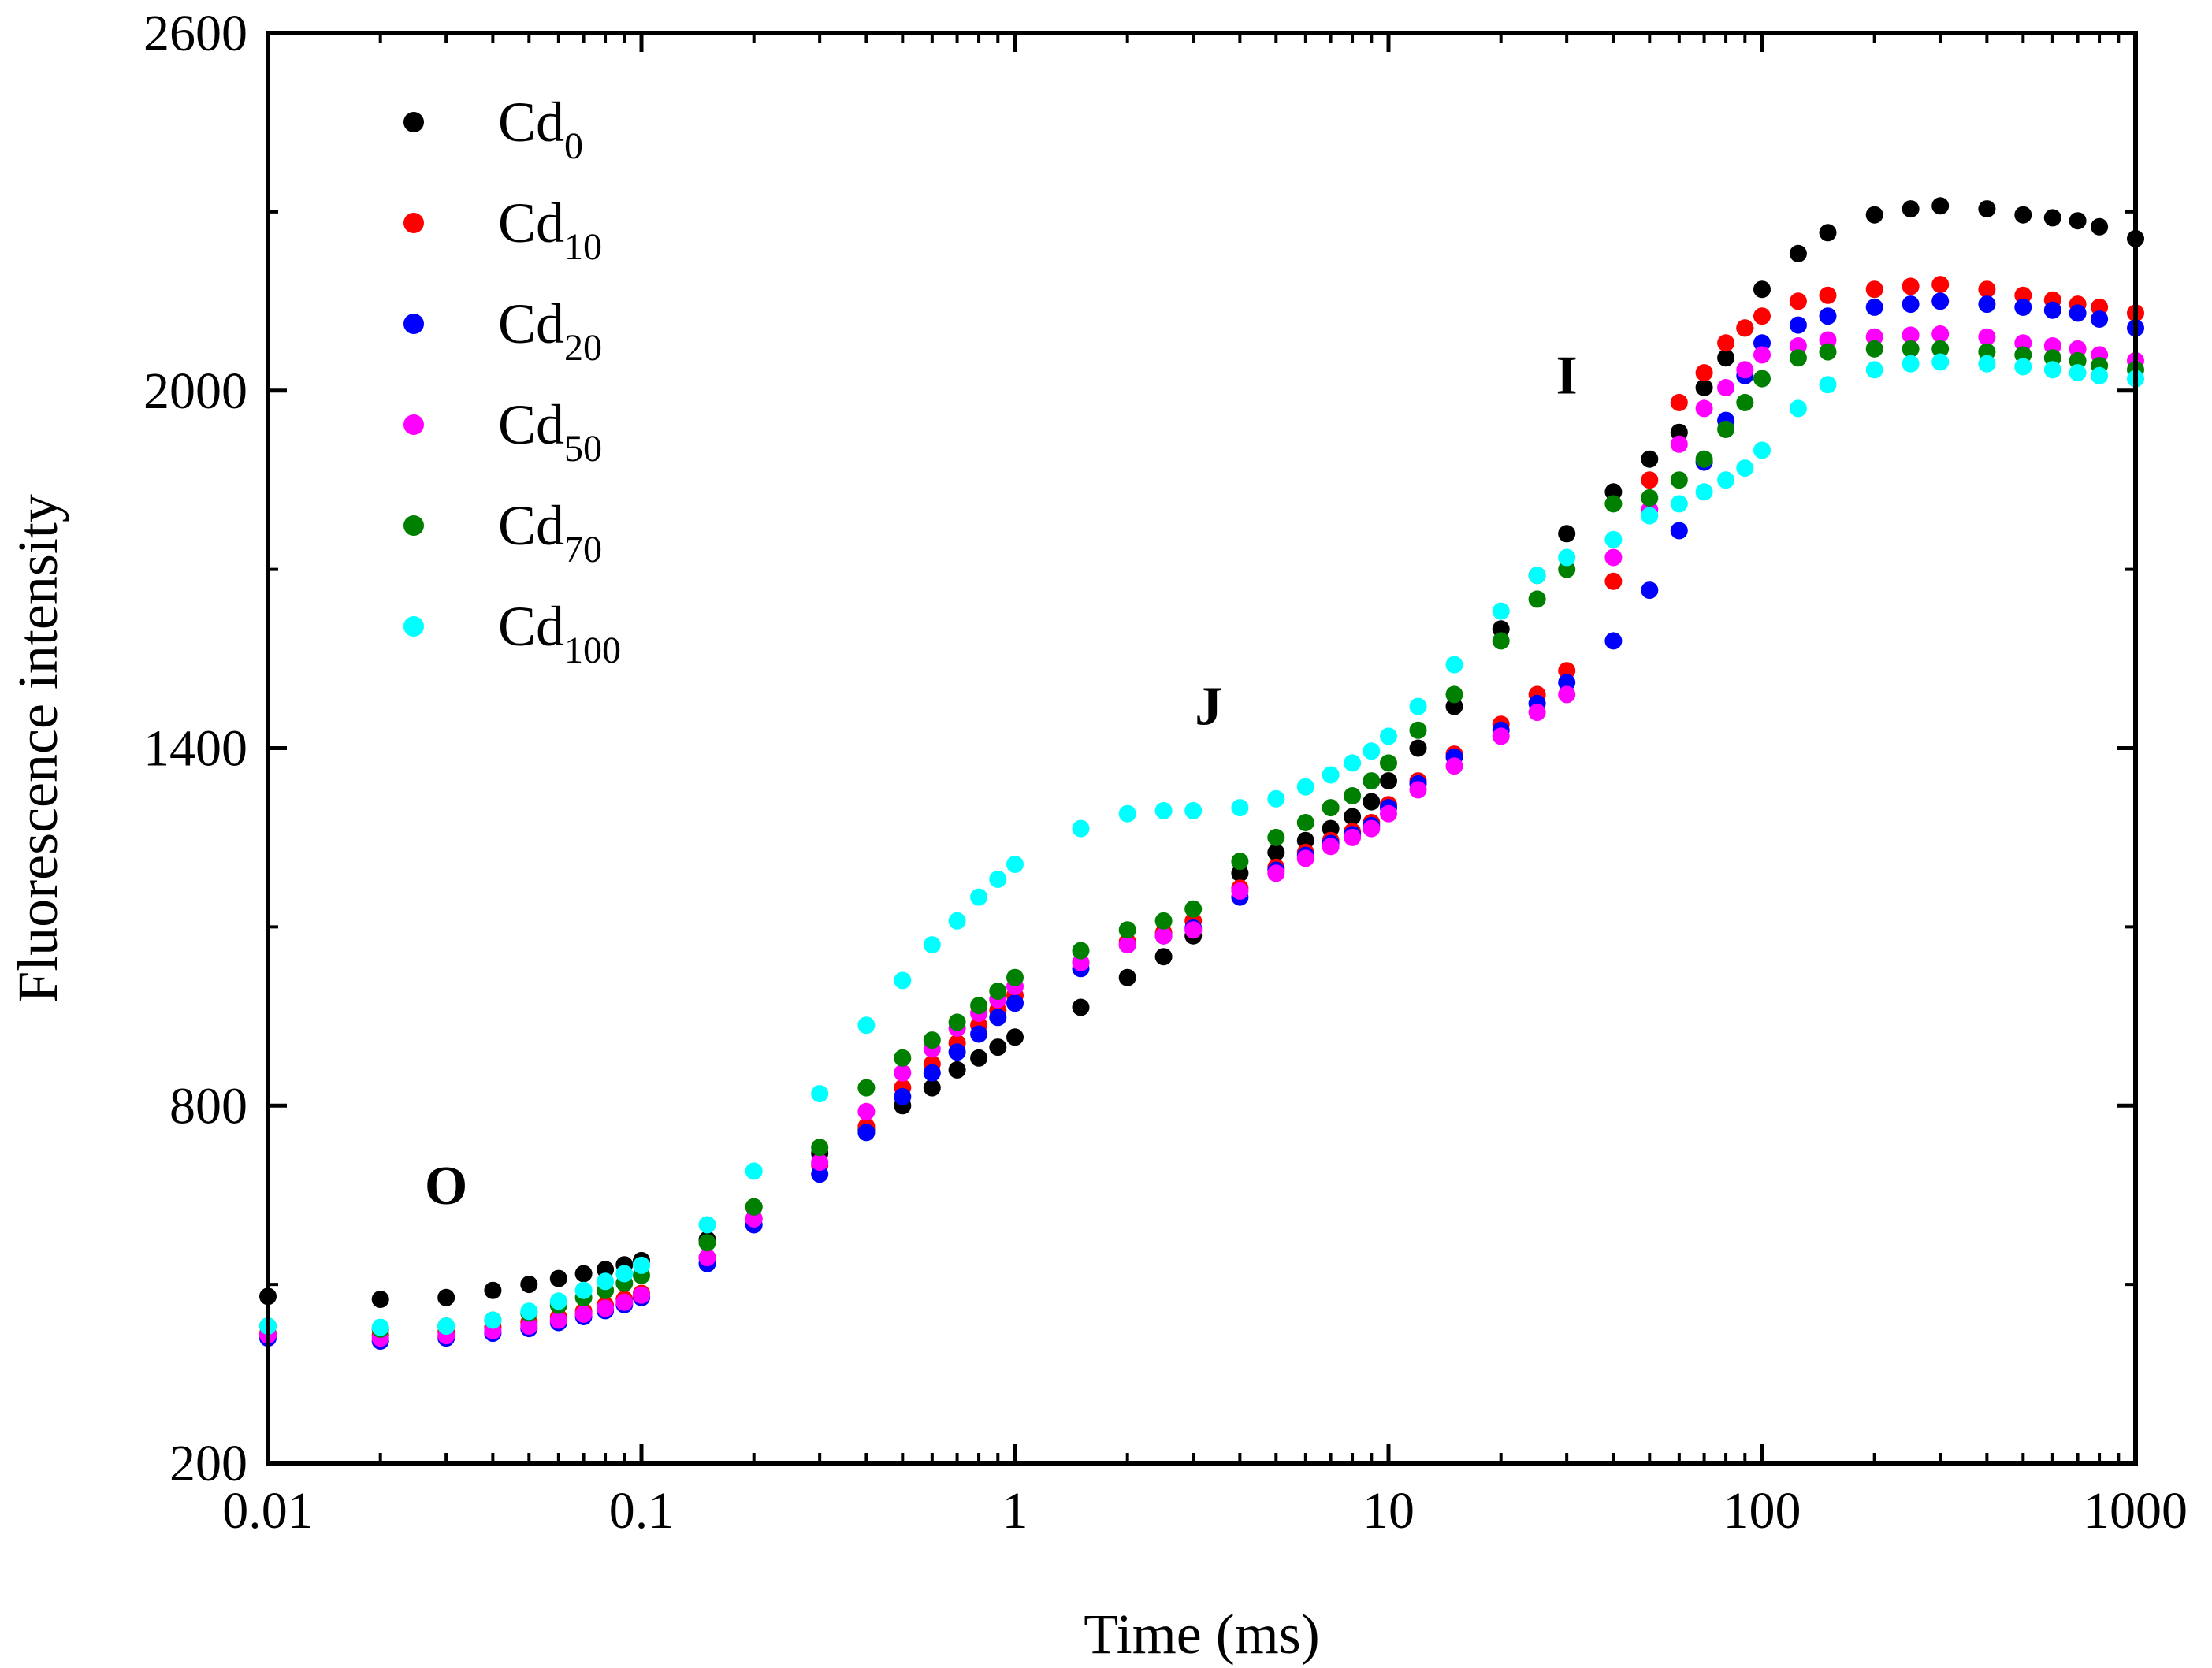 This screenshot has height=1668, width=2212. I want to click on legend-label-Cd70: Cd70, so click(550, 532).